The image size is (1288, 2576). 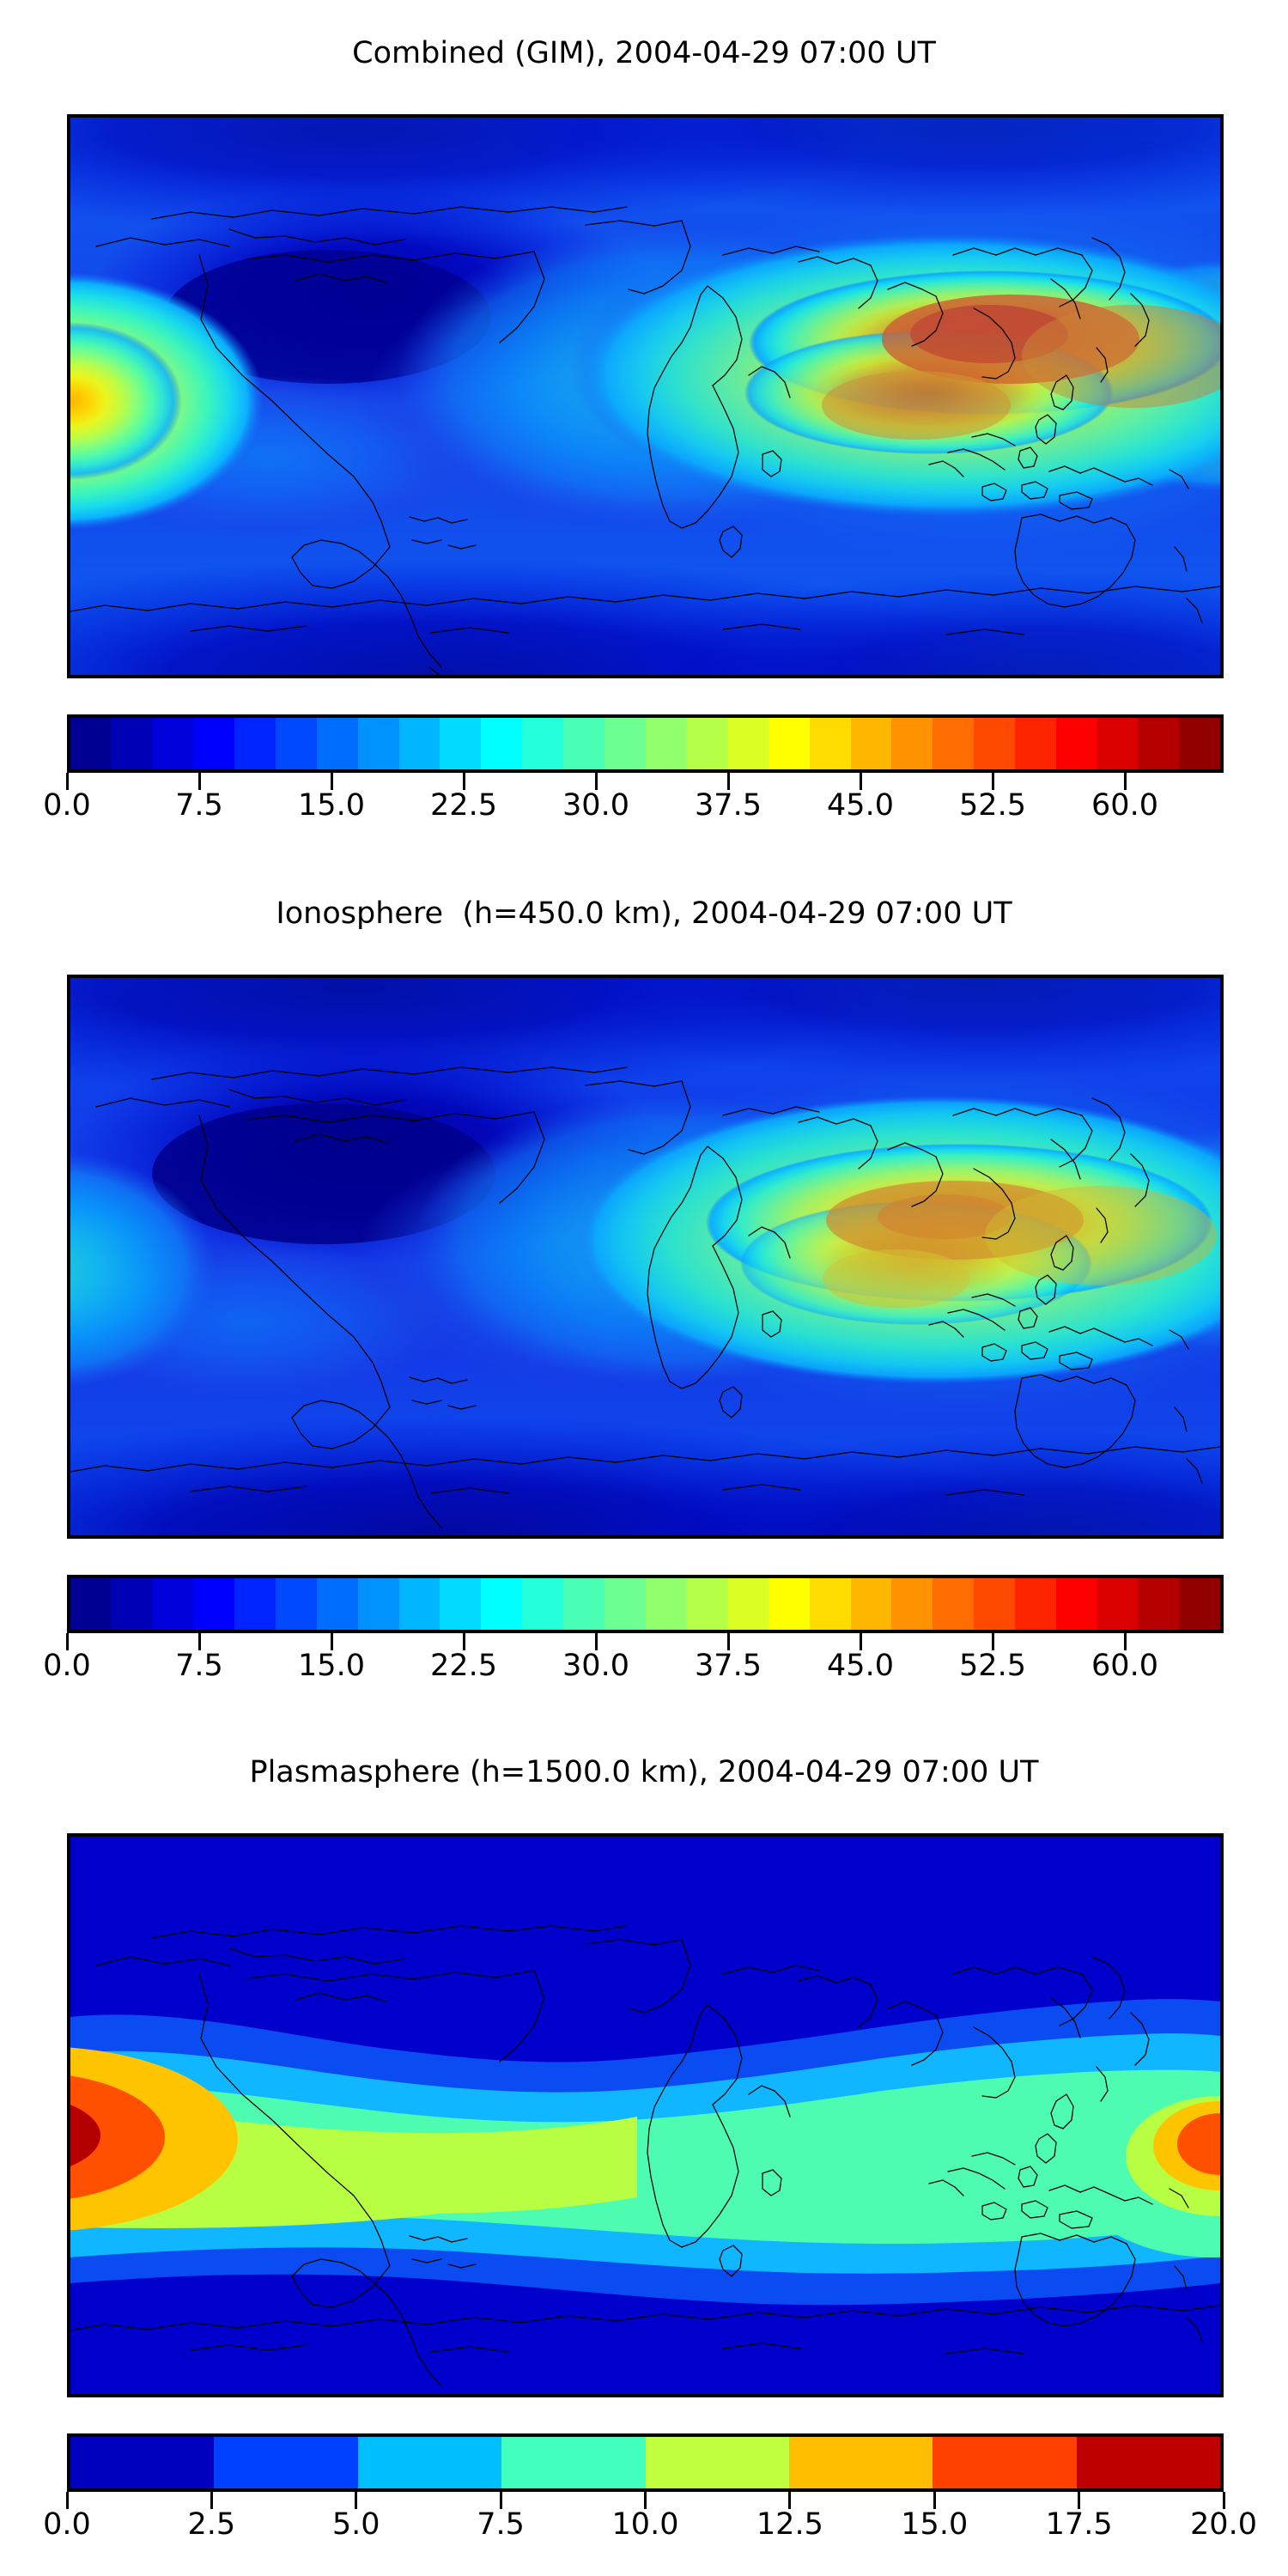 I want to click on colorbar-tick-label: 45.0, so click(x=861, y=1666).